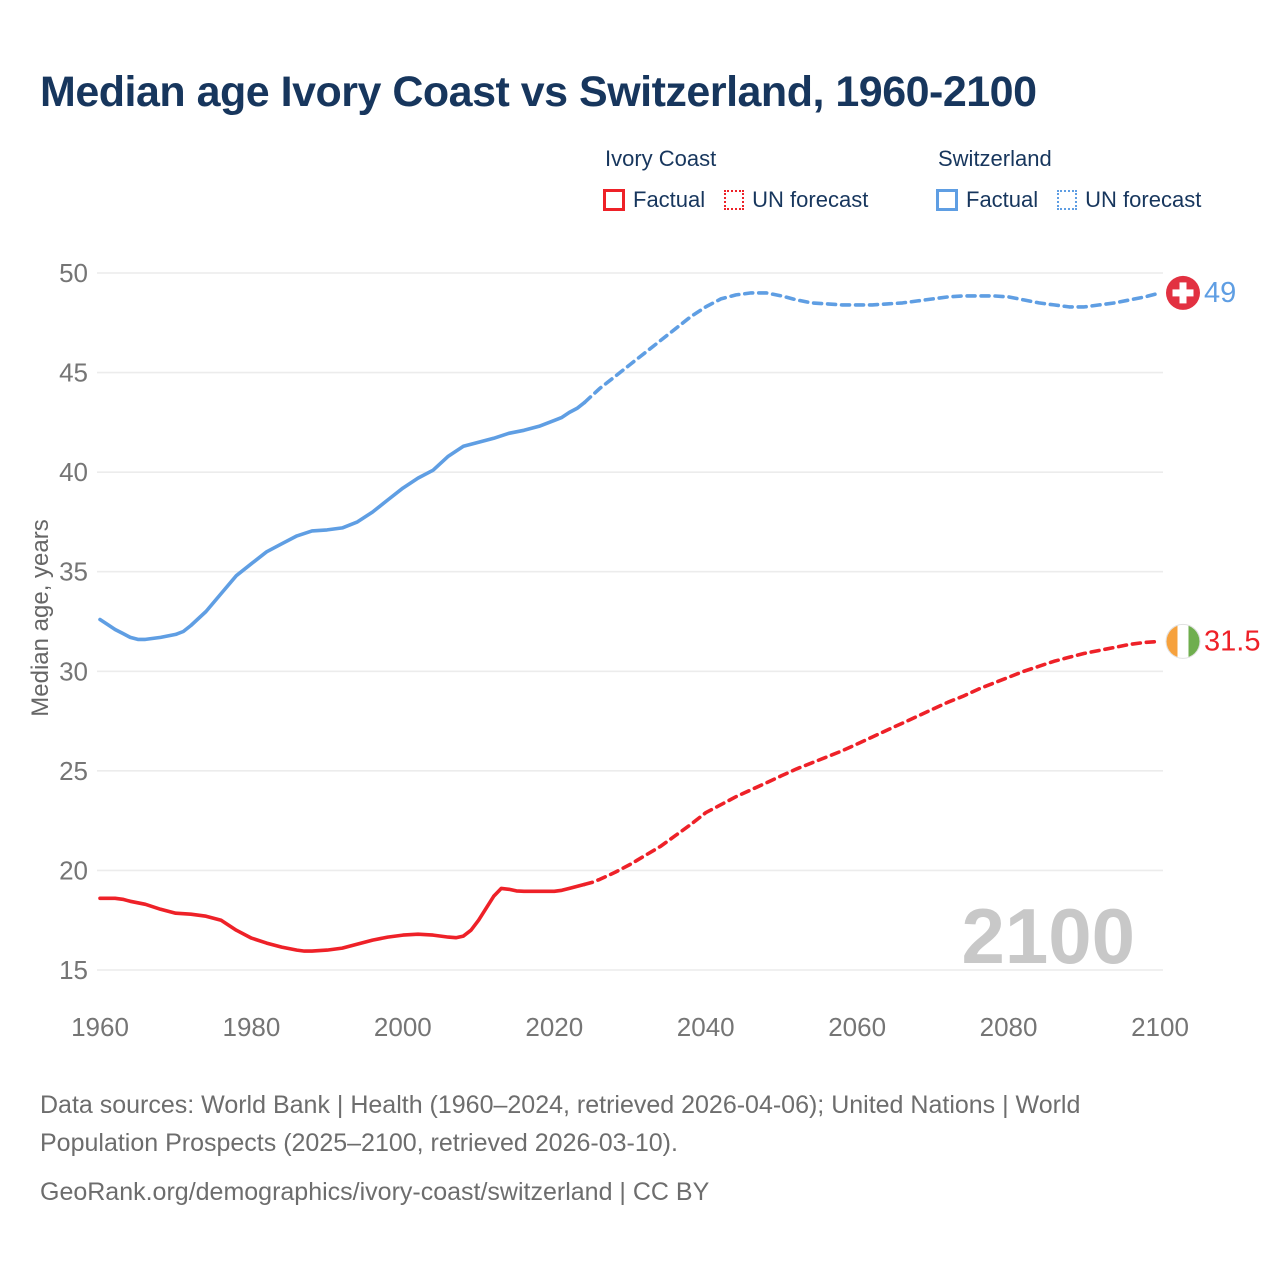  Describe the element at coordinates (100, 1027) in the screenshot. I see `x-tick-label: 1960` at that location.